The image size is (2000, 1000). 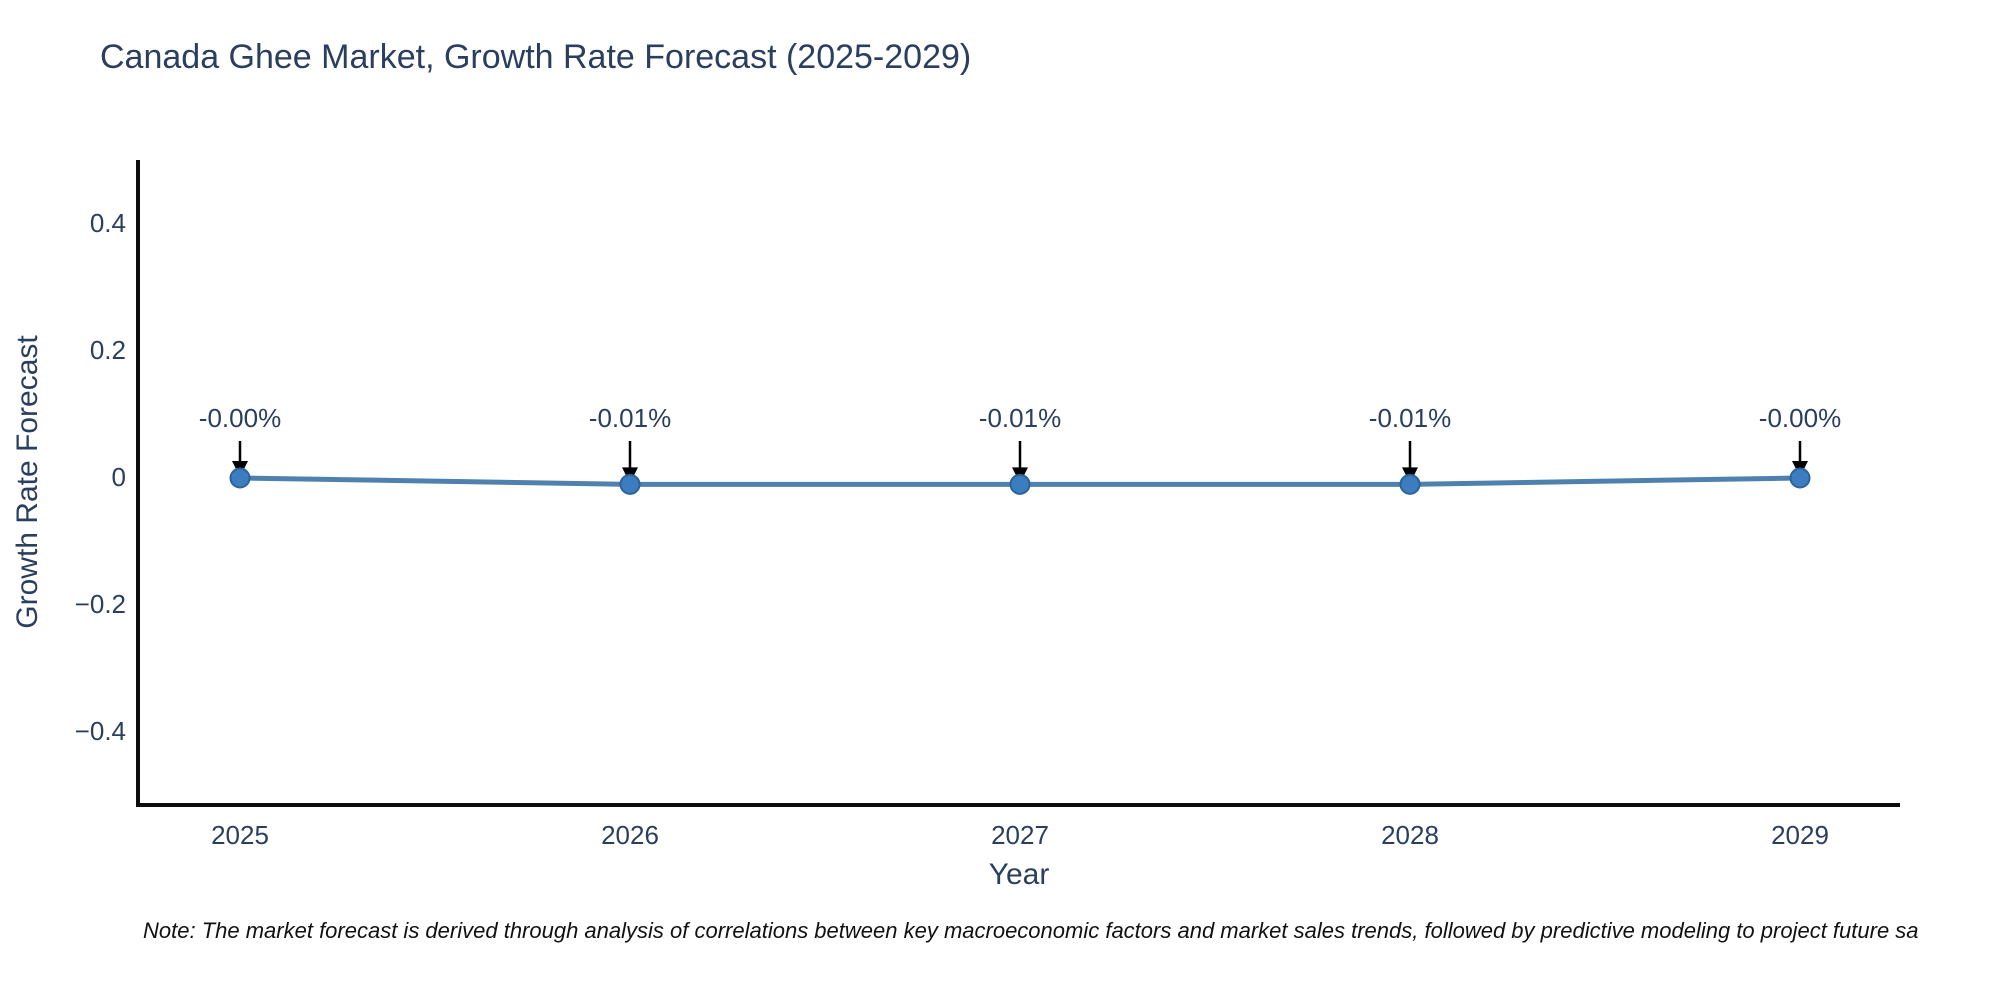 What do you see at coordinates (107, 223) in the screenshot?
I see `y-tick-label: 0.4` at bounding box center [107, 223].